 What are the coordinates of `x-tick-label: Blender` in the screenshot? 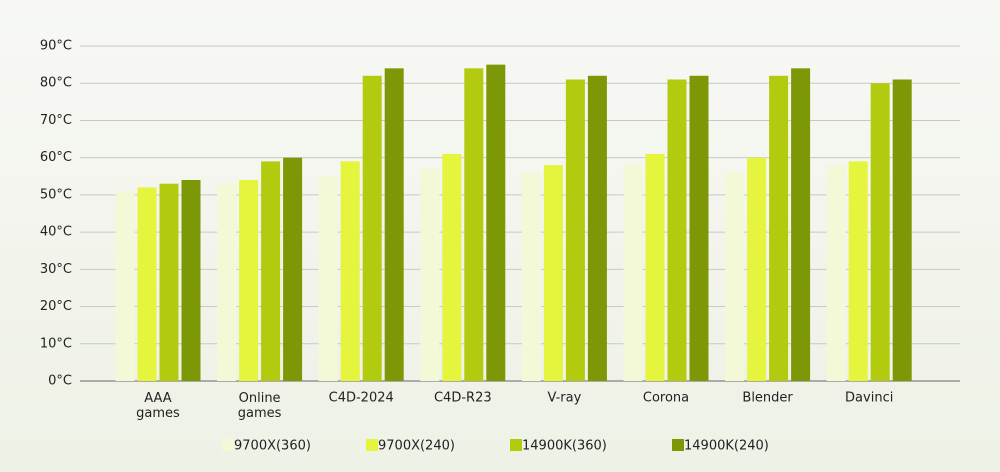 It's located at (767, 398).